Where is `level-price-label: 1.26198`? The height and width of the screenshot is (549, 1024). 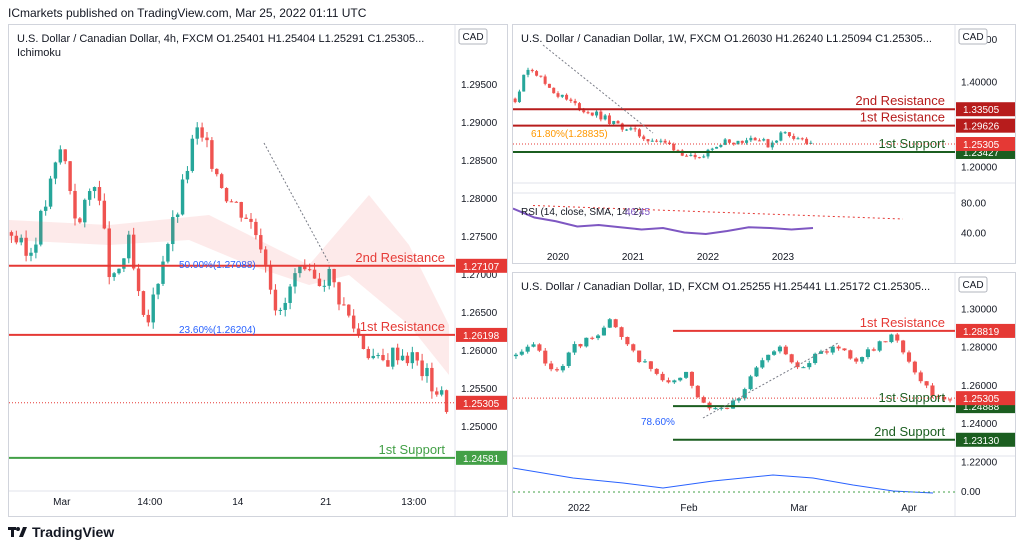 level-price-label: 1.26198 is located at coordinates (481, 336).